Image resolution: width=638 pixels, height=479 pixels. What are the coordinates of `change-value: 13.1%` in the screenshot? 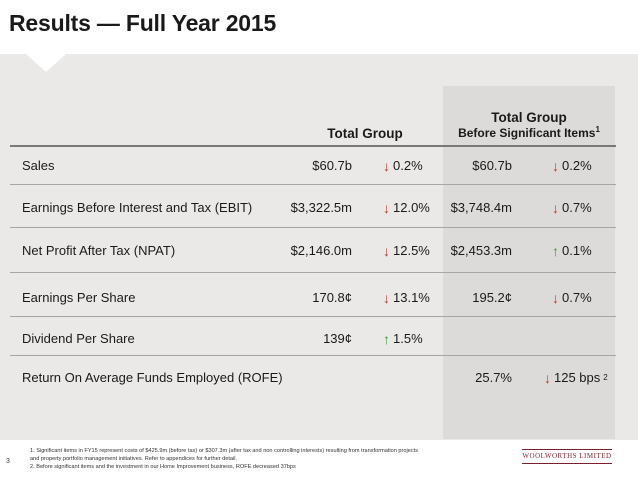 It's located at (411, 297).